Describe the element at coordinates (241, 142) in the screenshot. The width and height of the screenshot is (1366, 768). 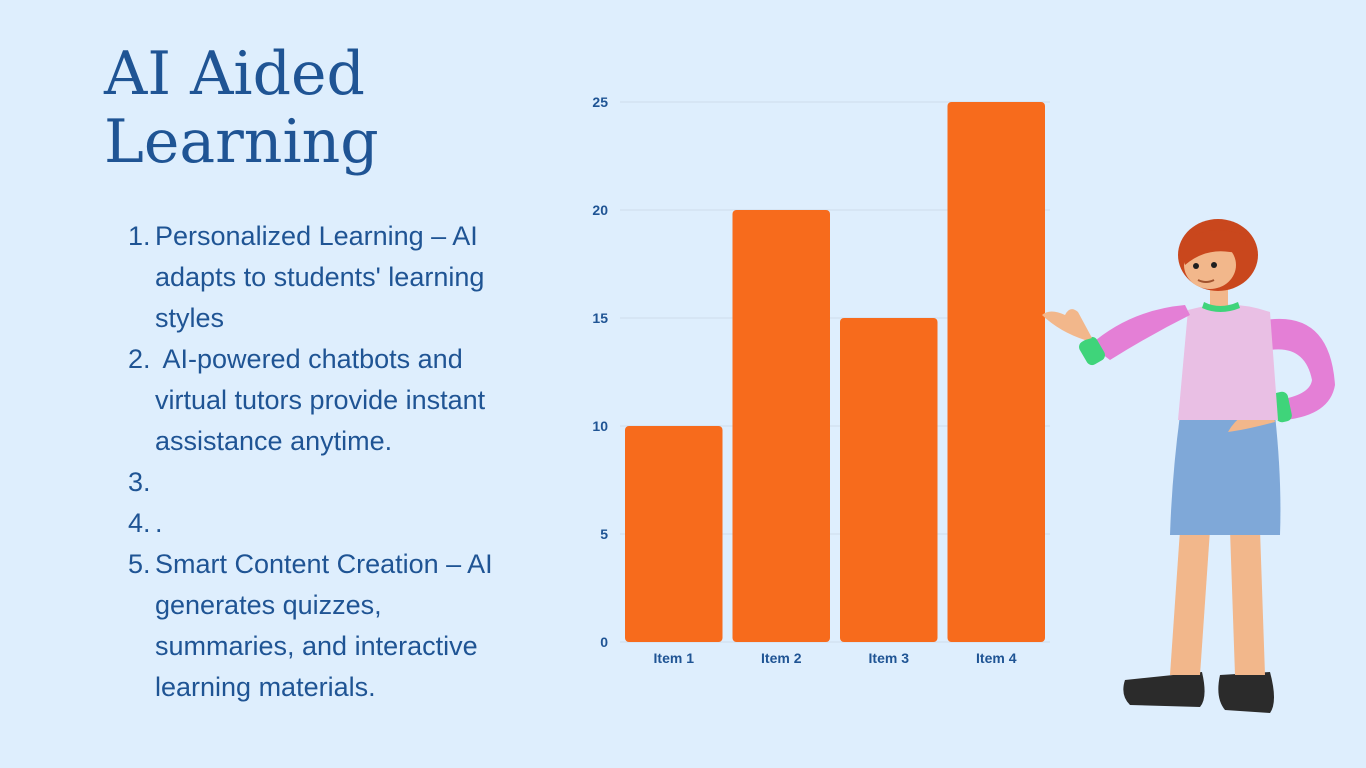
I see `slide-title-line-2: Learning` at that location.